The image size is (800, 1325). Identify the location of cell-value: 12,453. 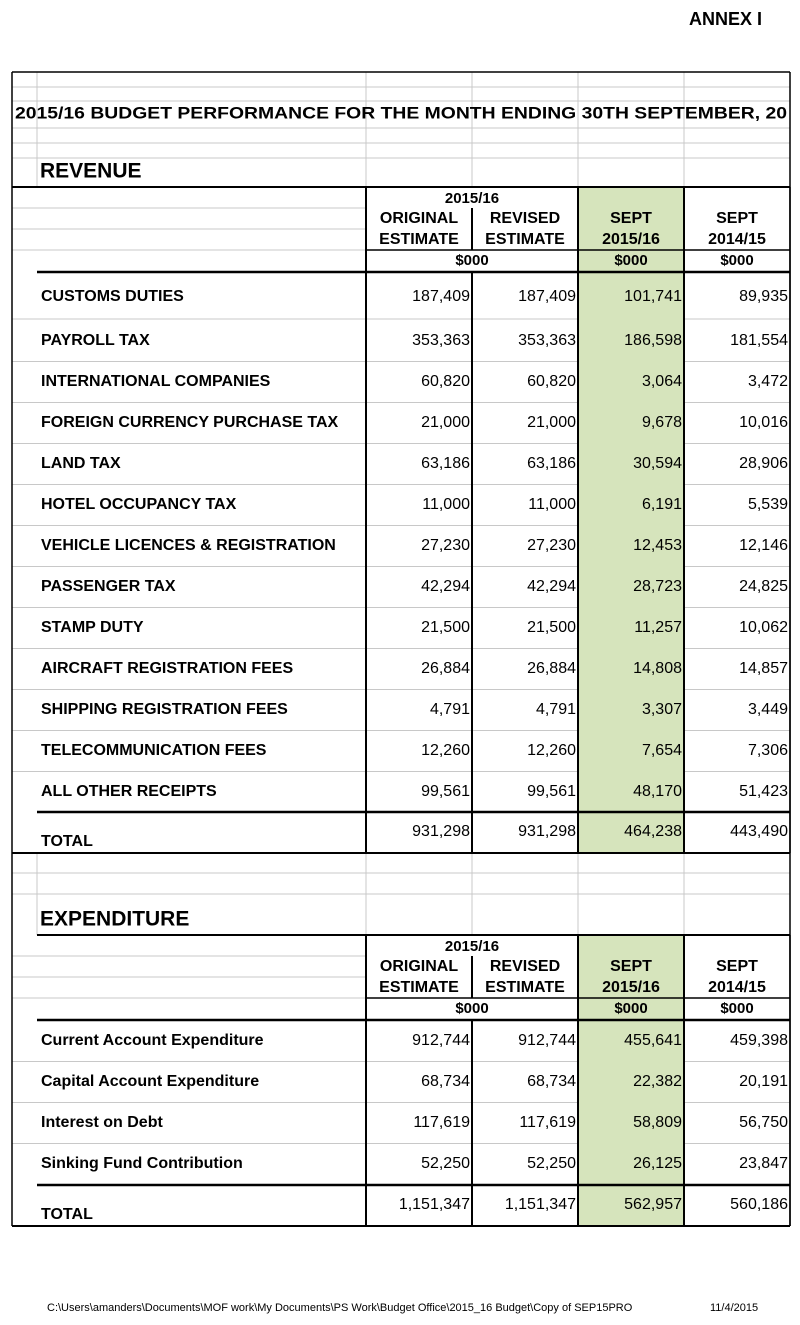
(657, 545).